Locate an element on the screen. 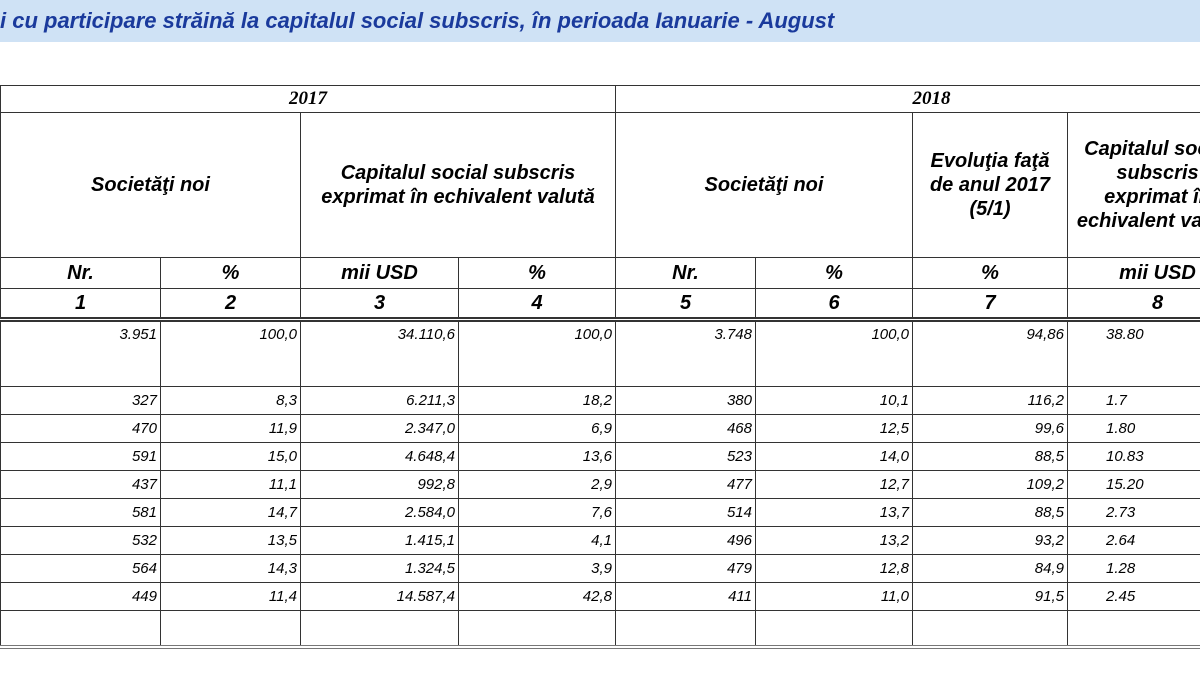 This screenshot has height=675, width=1200. data-cell: 3.748 is located at coordinates (685, 353).